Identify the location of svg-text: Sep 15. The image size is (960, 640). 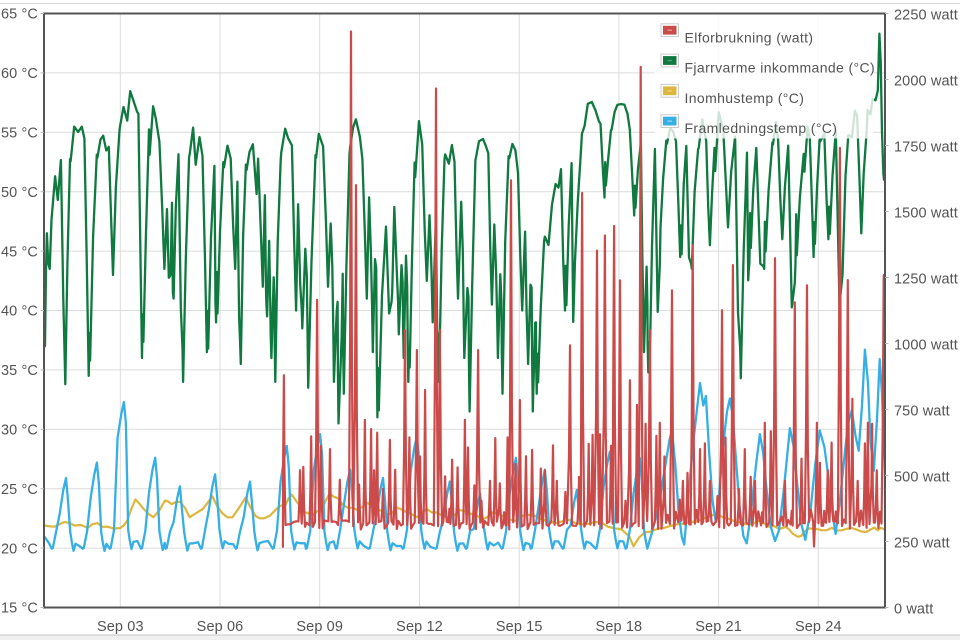
(519, 627).